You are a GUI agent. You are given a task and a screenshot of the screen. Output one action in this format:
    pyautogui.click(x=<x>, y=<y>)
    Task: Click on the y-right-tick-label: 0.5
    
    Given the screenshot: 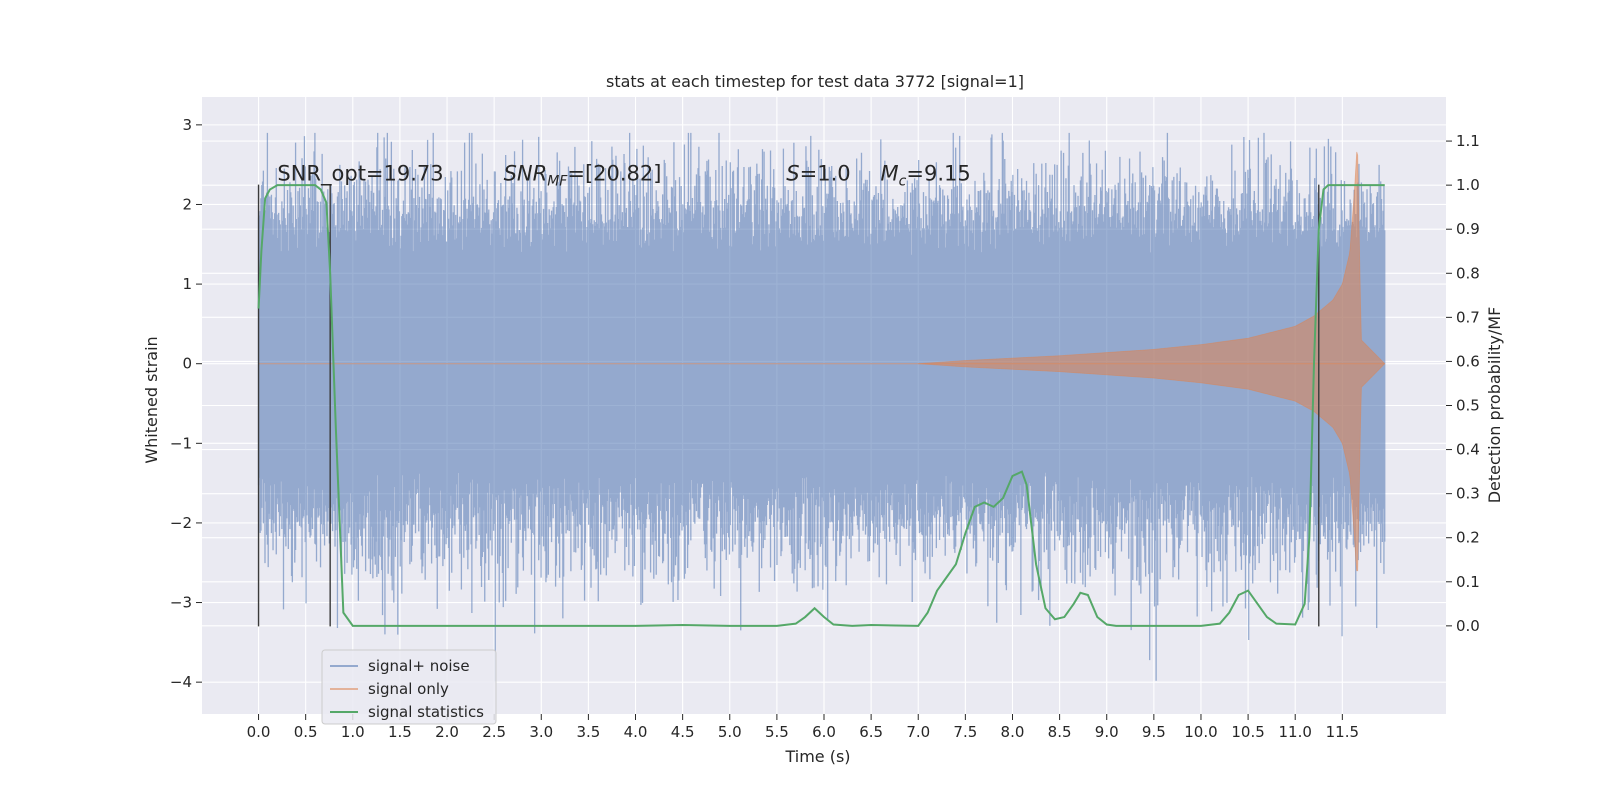 What is the action you would take?
    pyautogui.click(x=1468, y=406)
    